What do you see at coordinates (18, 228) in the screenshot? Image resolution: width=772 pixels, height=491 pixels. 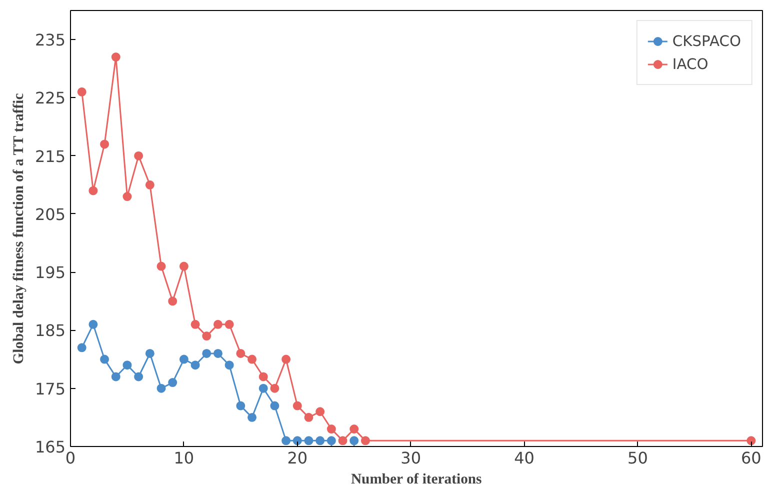 I see `y-axis-title: Global delay fitness function of a TT traffic` at bounding box center [18, 228].